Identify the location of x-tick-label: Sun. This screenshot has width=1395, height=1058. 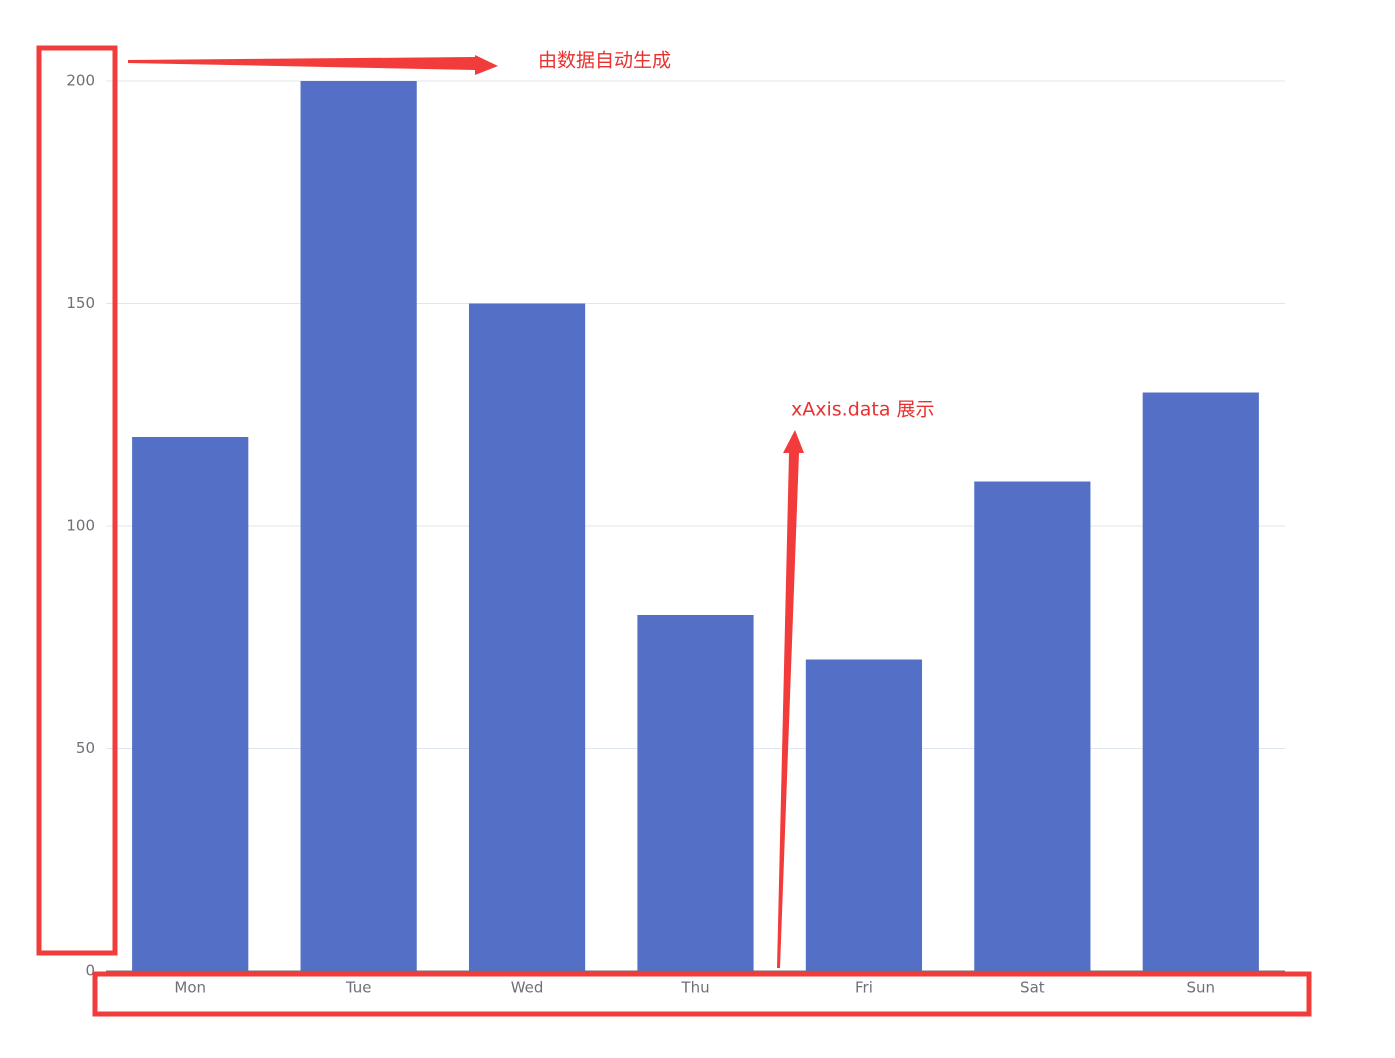
(1201, 988).